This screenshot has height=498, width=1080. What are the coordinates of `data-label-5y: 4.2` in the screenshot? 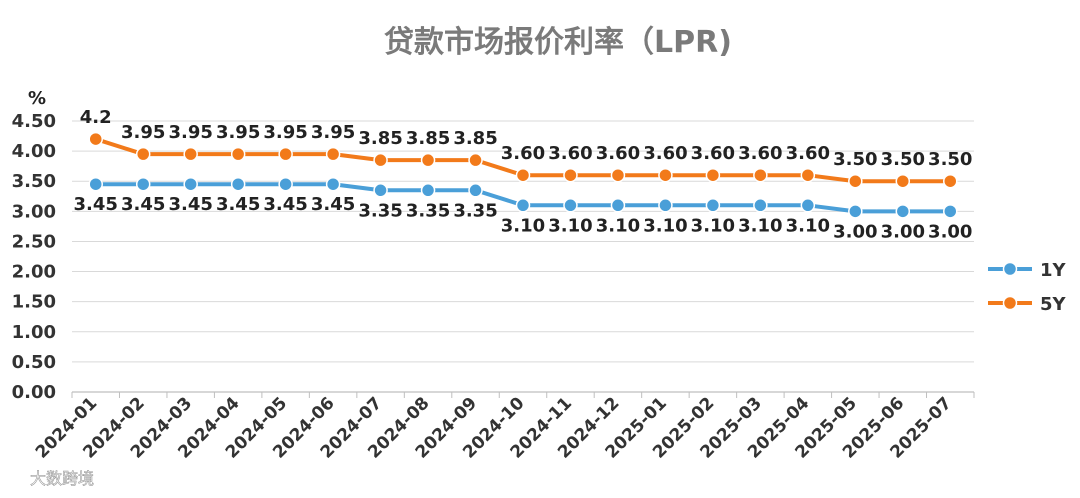 It's located at (96, 117).